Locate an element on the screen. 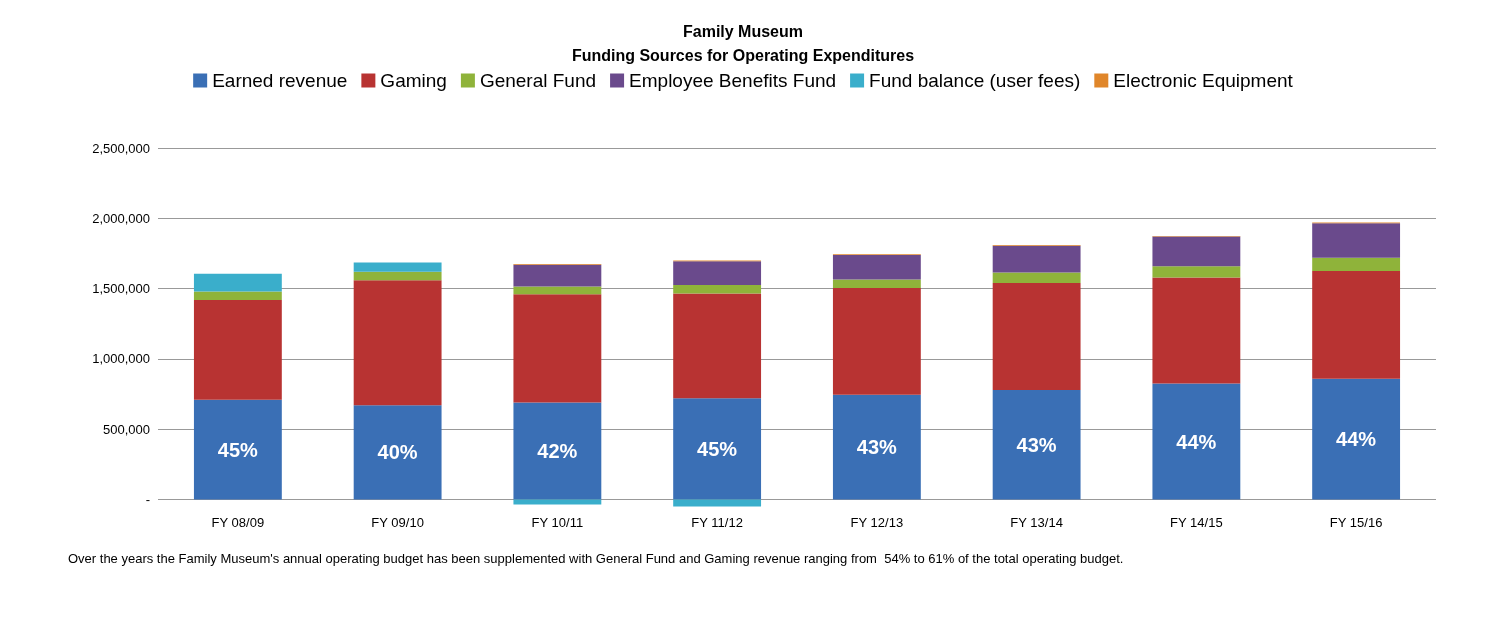 This screenshot has height=628, width=1487. x-tick-label: FY 14/15 is located at coordinates (1196, 522).